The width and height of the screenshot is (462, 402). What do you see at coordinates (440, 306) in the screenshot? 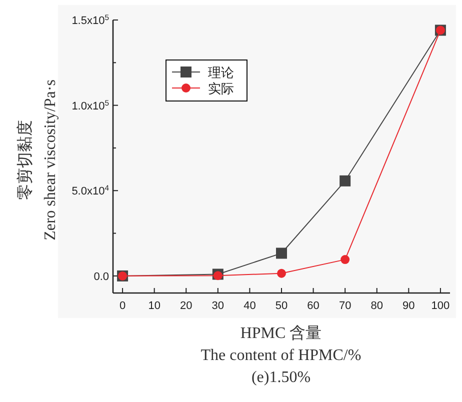
I see `x-tick-label: 100` at bounding box center [440, 306].